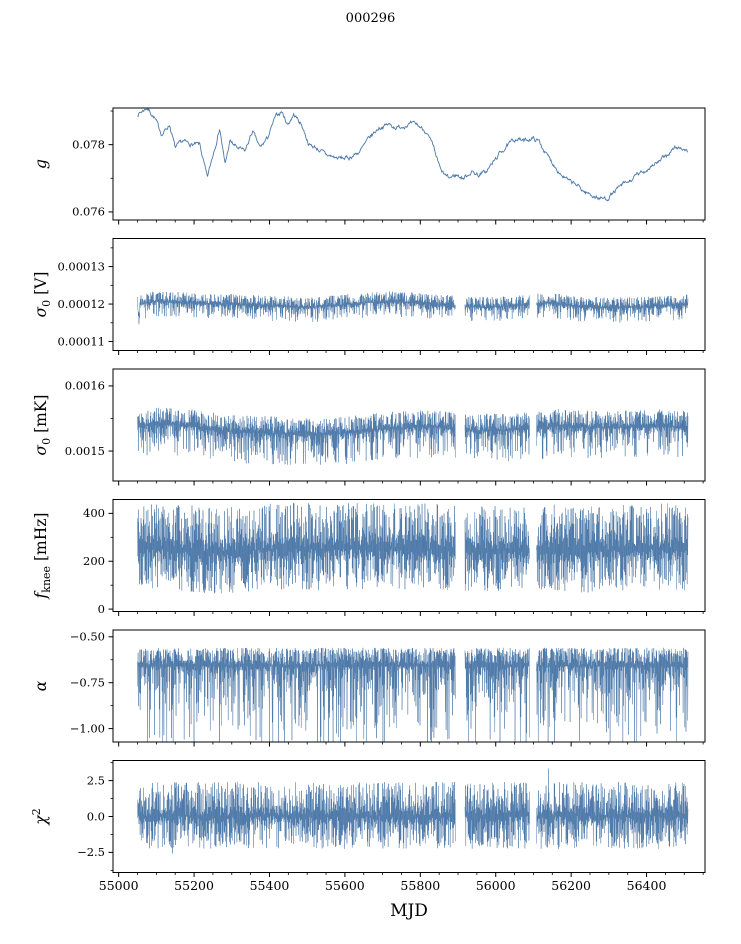 This screenshot has width=741, height=944. Describe the element at coordinates (41, 164) in the screenshot. I see `y-axis-label-g: g` at that location.